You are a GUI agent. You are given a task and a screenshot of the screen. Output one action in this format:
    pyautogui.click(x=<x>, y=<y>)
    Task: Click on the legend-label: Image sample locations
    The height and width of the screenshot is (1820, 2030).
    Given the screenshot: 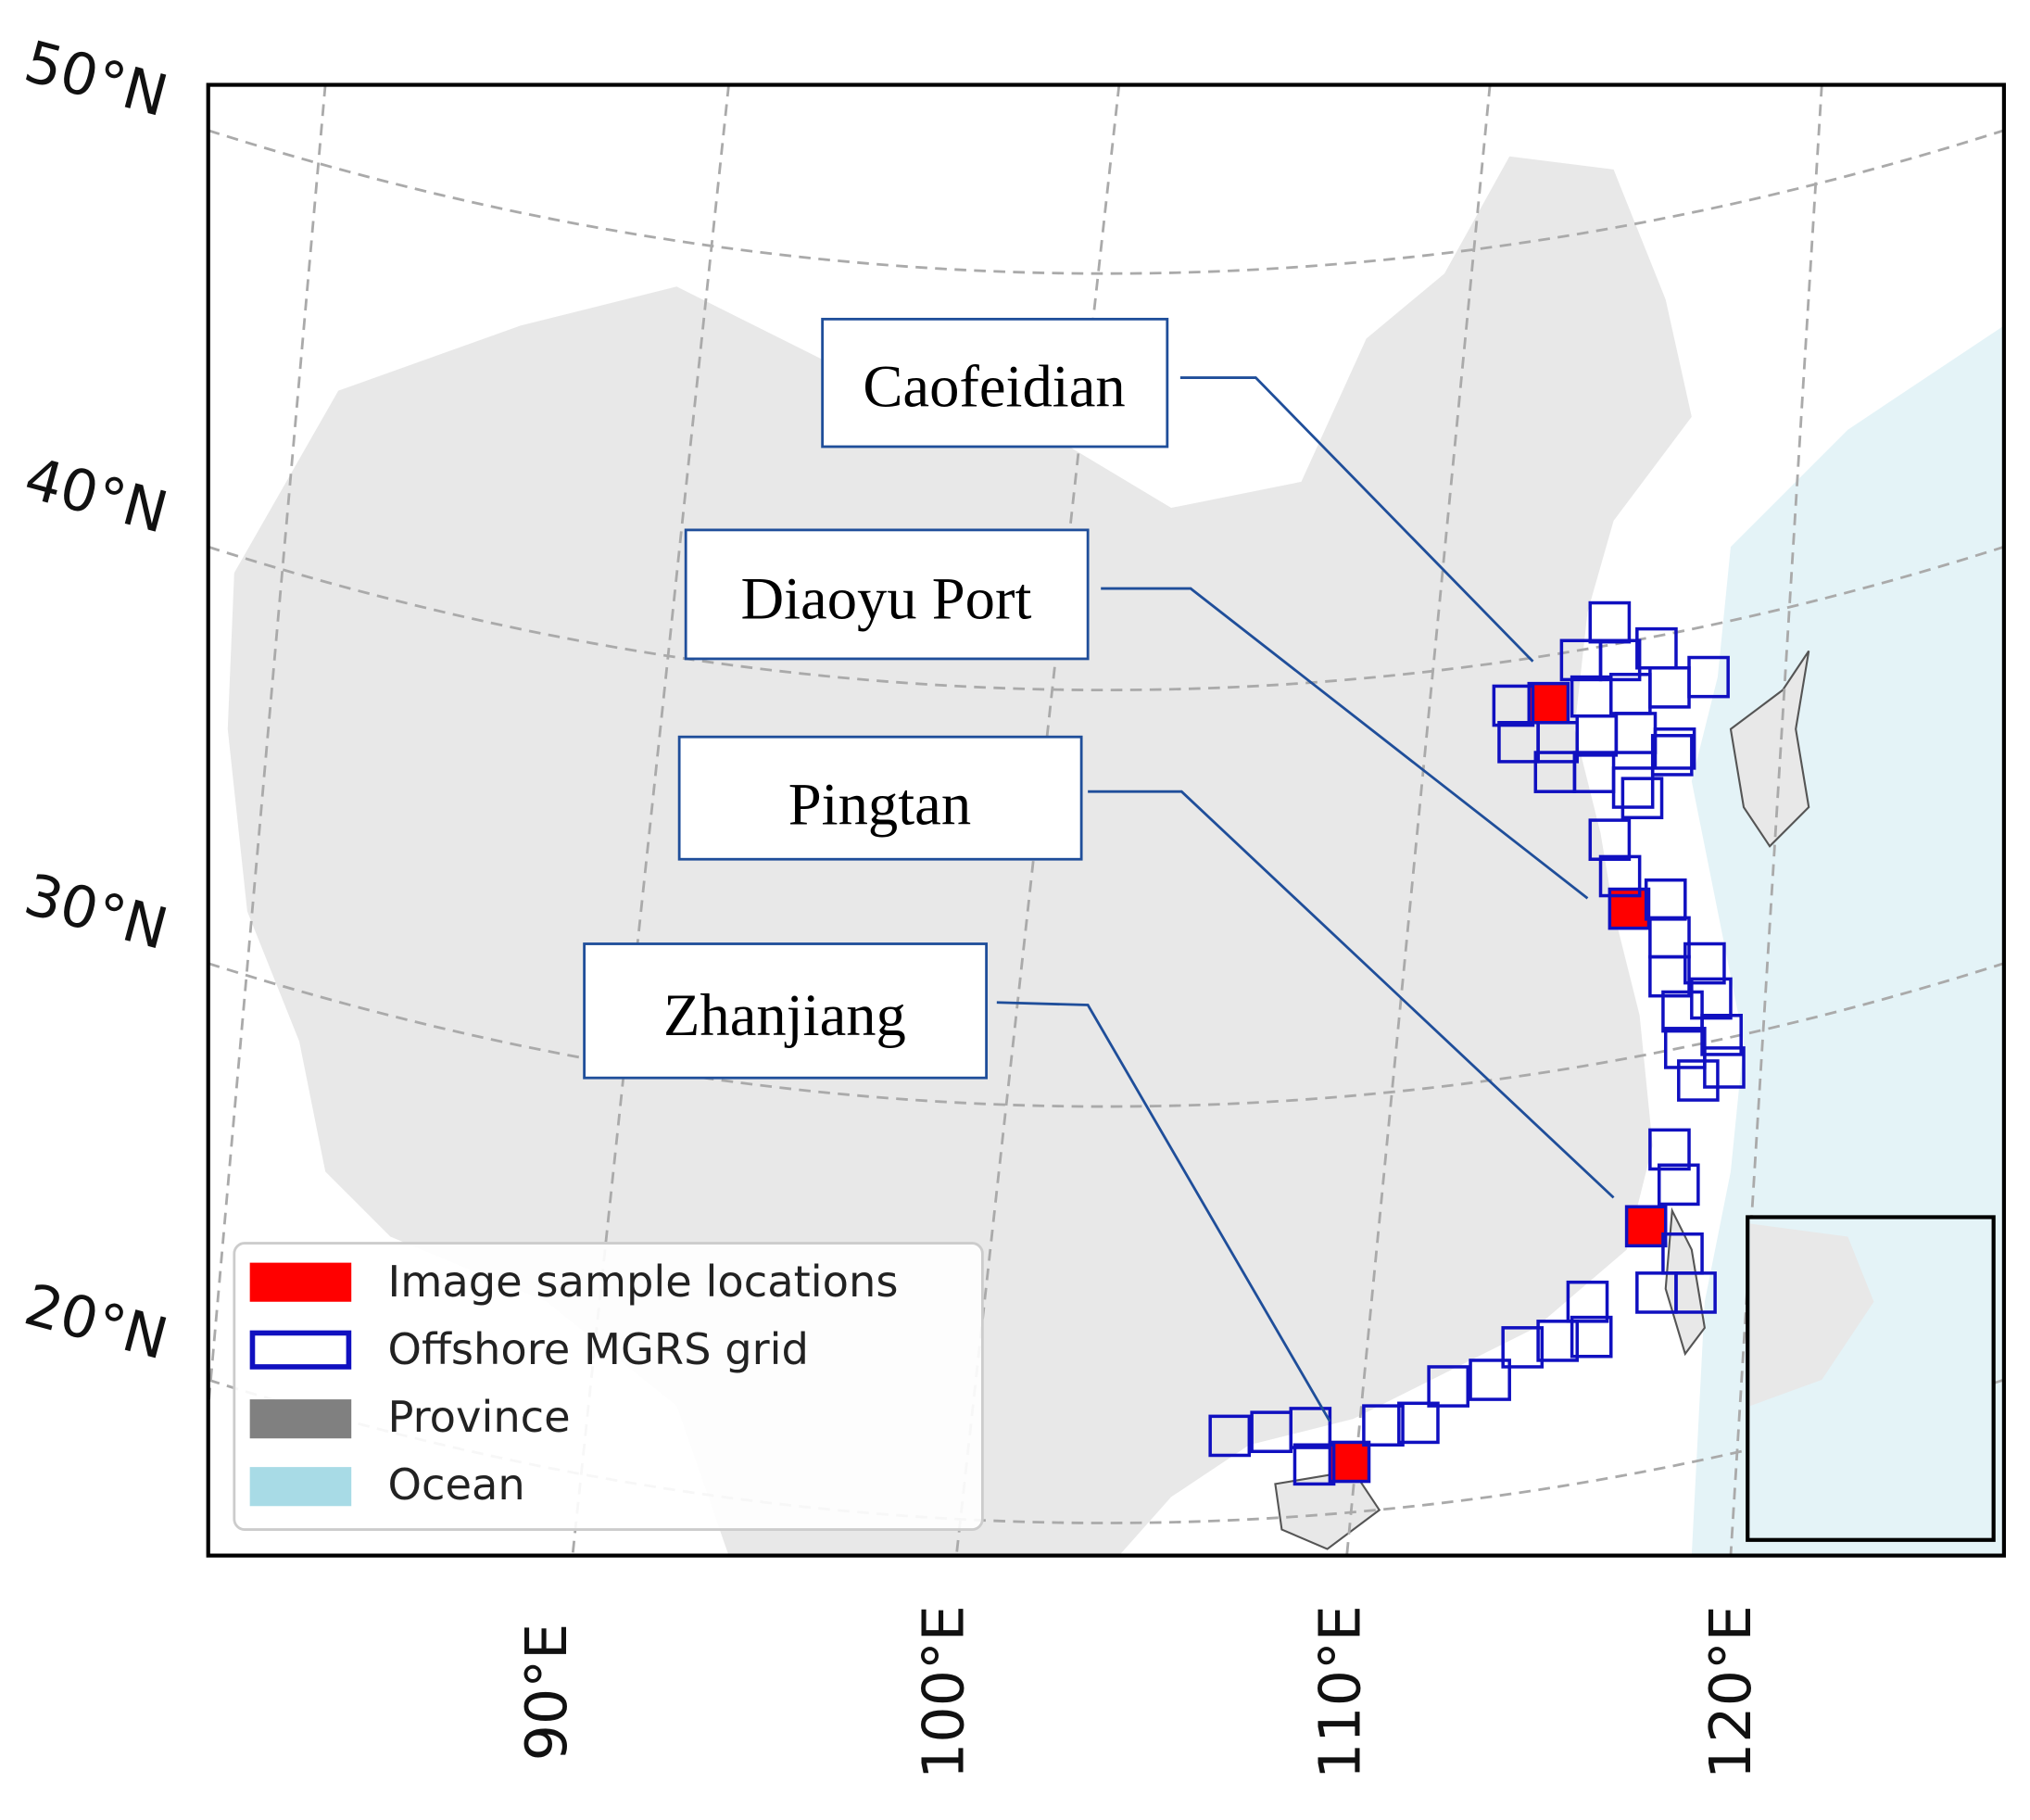 What is the action you would take?
    pyautogui.click(x=644, y=1282)
    